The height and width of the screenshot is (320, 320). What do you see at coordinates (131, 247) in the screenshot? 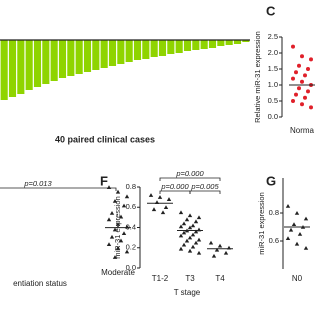
I see `y-tick-label: 0.2` at bounding box center [131, 247].